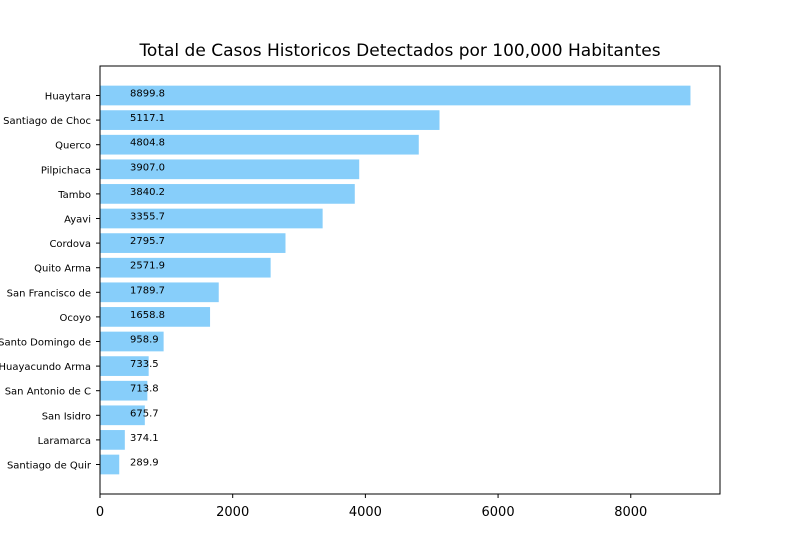  I want to click on data-label: 8899.8, so click(147, 94).